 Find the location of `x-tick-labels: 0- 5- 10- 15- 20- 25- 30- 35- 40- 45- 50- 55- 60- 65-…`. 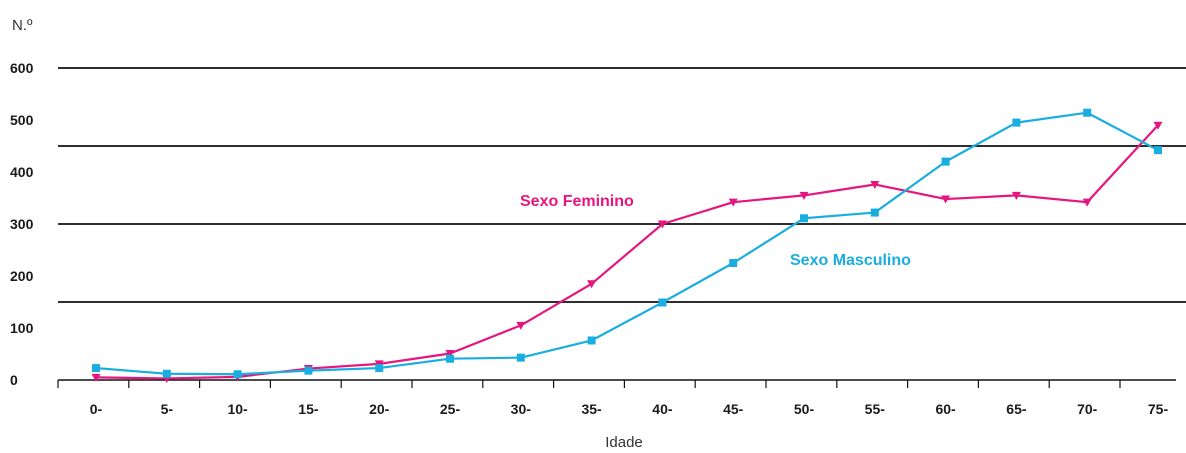

x-tick-labels: 0- 5- 10- 15- 20- 25- 30- 35- 40- 45- 50- 55- 60- 65-… is located at coordinates (629, 409).